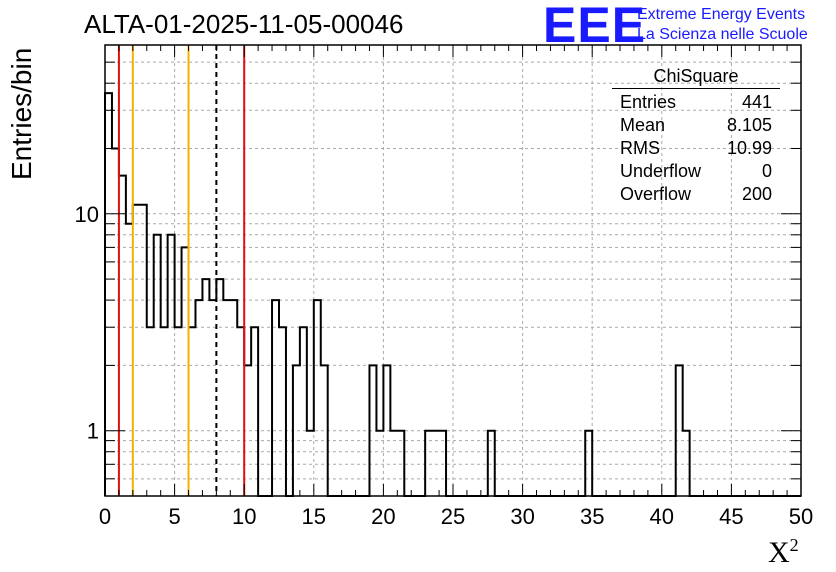  Describe the element at coordinates (779, 552) in the screenshot. I see `x-axis-label-text: X` at that location.